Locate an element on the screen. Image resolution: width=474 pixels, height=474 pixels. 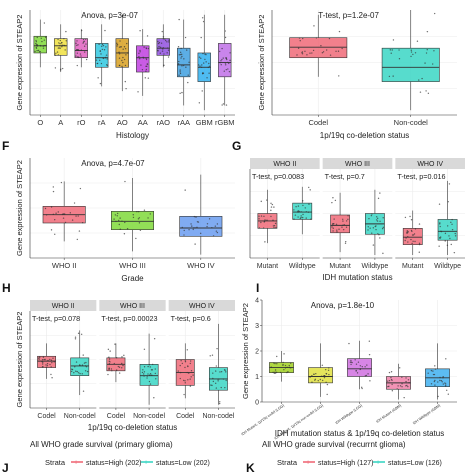
x-tick-label: rAA is located at coordinates (183, 122).